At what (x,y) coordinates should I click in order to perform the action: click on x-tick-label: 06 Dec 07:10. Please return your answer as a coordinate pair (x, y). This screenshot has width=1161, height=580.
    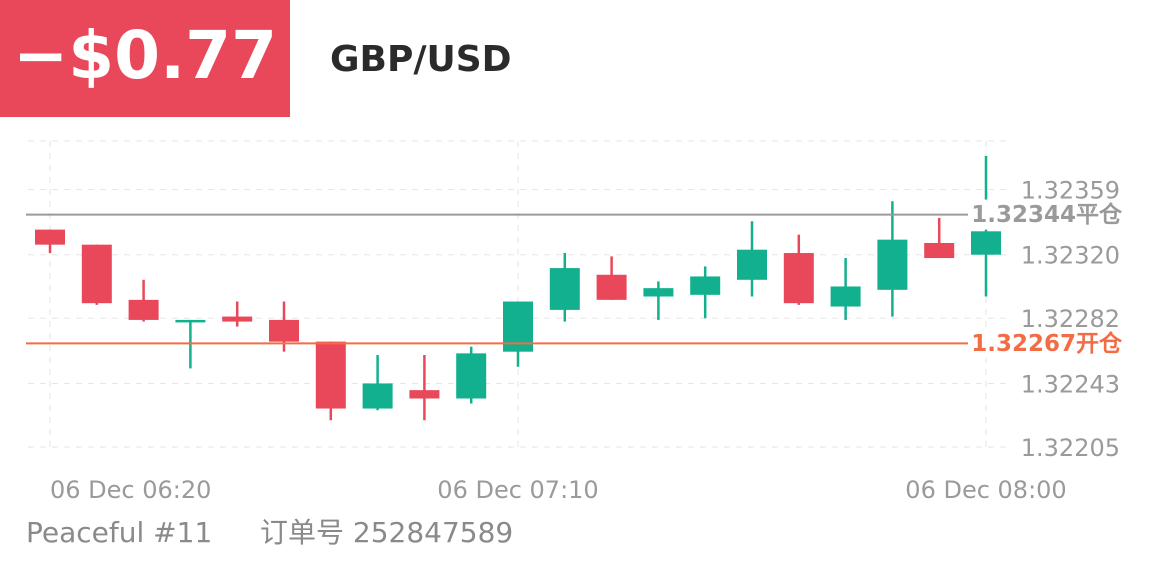
    Looking at the image, I should click on (517, 490).